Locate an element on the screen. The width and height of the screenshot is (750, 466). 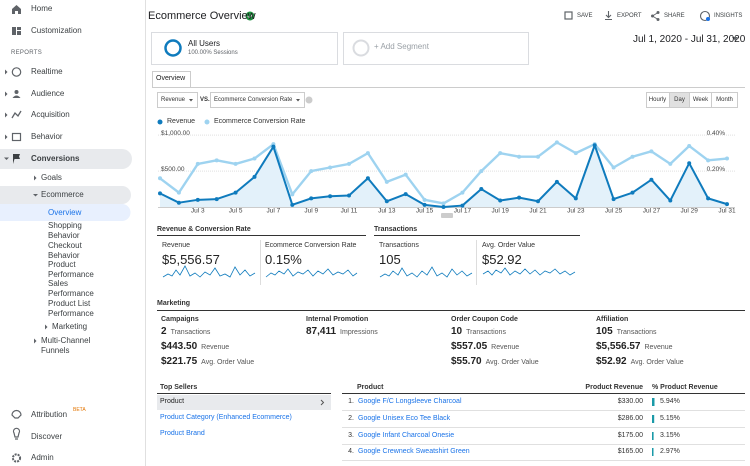
granularity-button: Day is located at coordinates (679, 100).